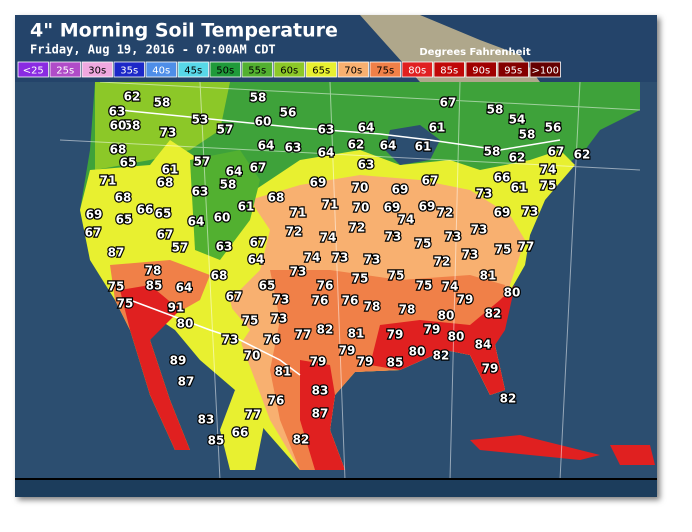  What do you see at coordinates (193, 71) in the screenshot?
I see `legend-label: 45s` at bounding box center [193, 71].